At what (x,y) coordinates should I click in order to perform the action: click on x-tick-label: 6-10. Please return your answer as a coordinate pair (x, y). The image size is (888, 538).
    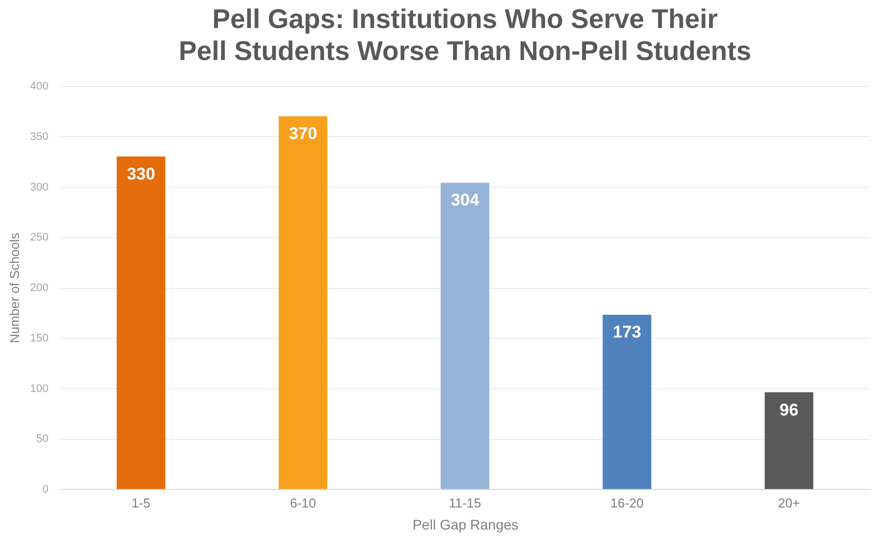
    Looking at the image, I should click on (303, 503).